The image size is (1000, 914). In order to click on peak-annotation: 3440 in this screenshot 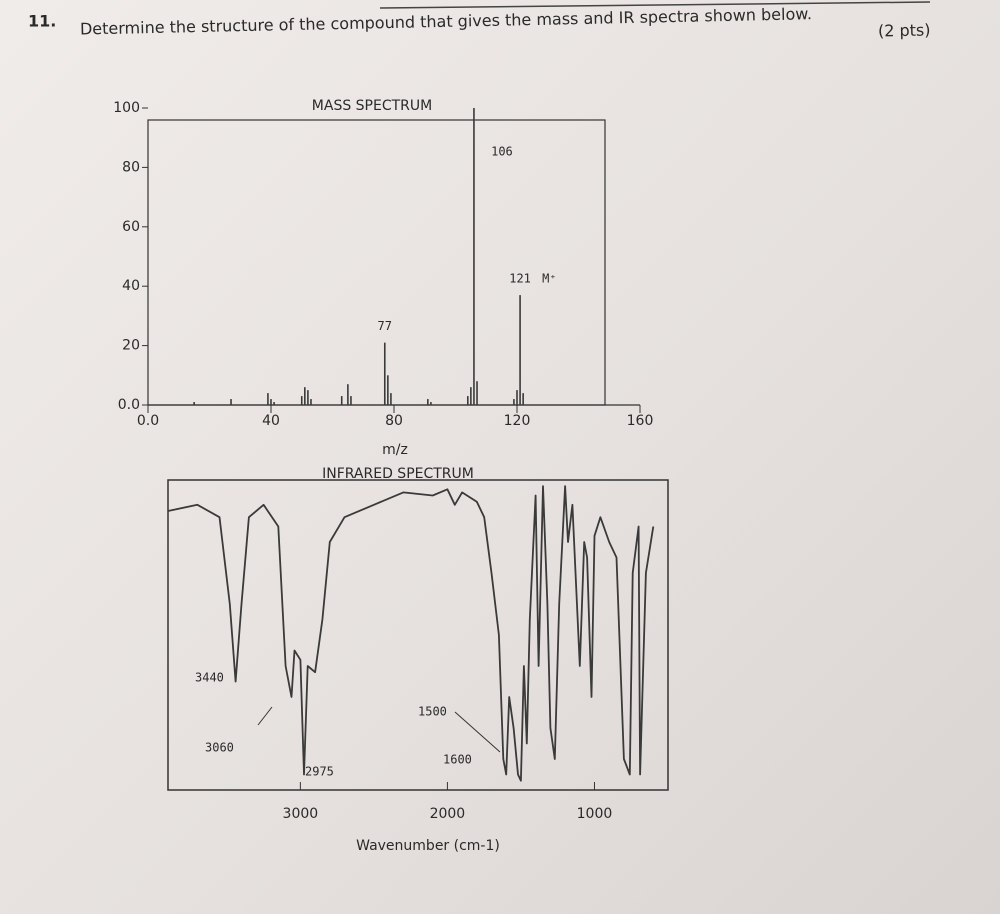, I will do `click(209, 678)`.